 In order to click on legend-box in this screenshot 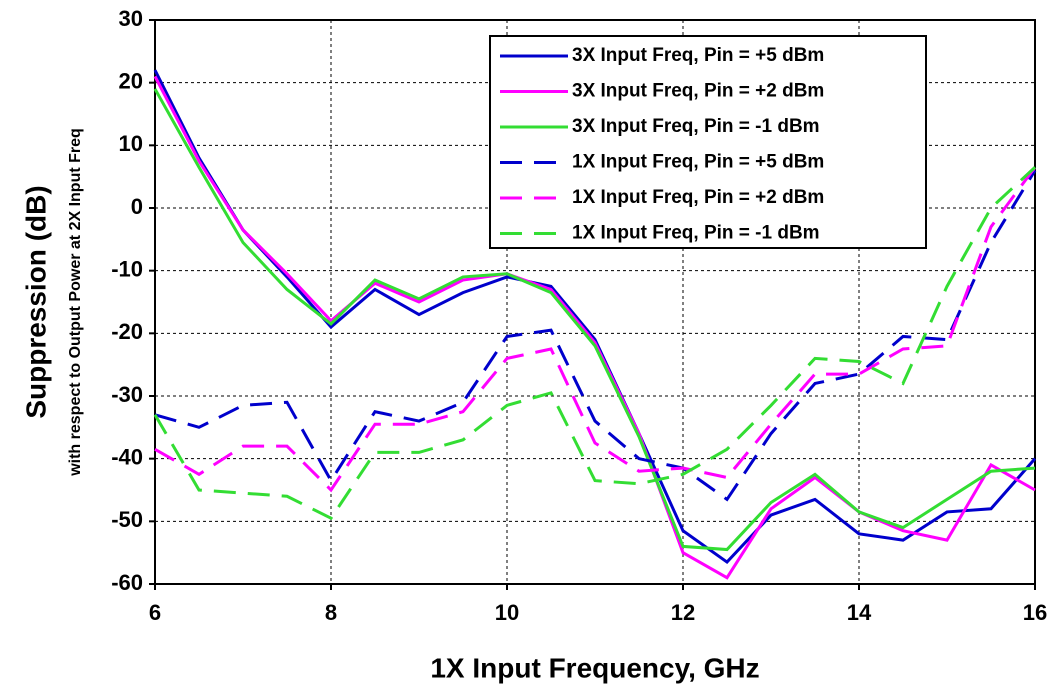, I will do `click(708, 142)`.